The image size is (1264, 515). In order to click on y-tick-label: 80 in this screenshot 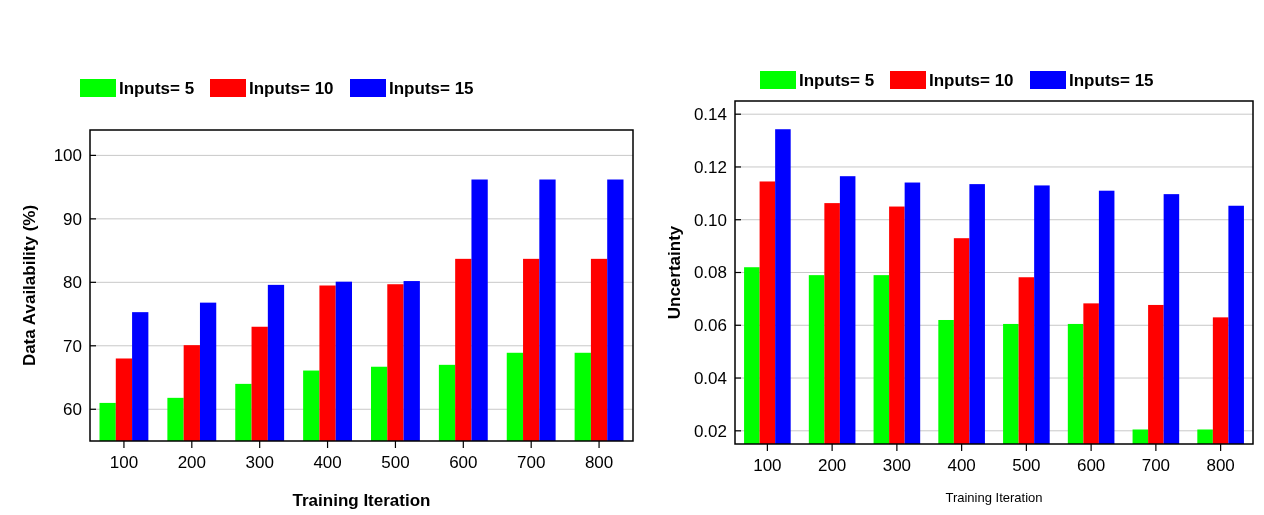, I will do `click(72, 283)`.